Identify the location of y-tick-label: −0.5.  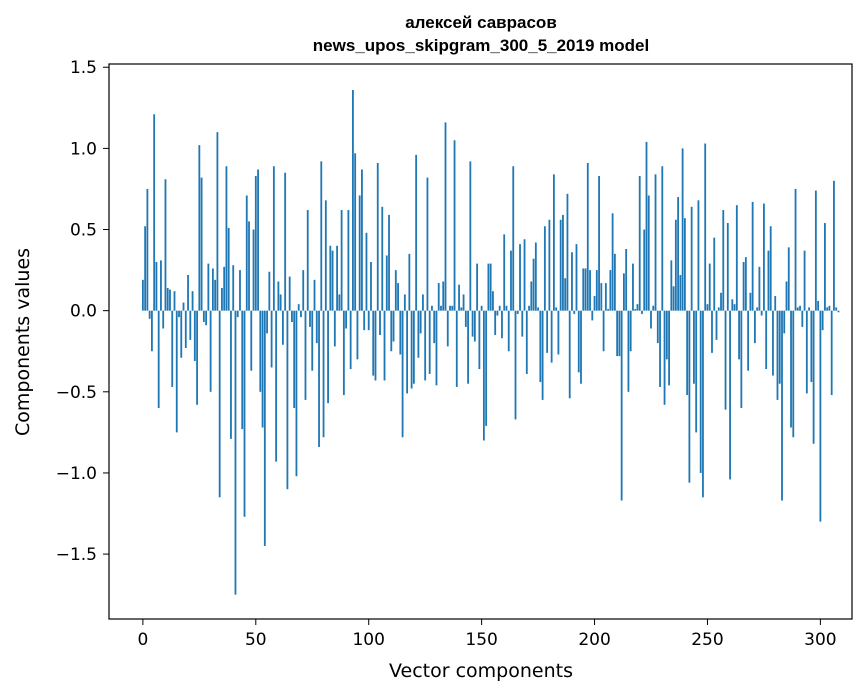
(76, 393).